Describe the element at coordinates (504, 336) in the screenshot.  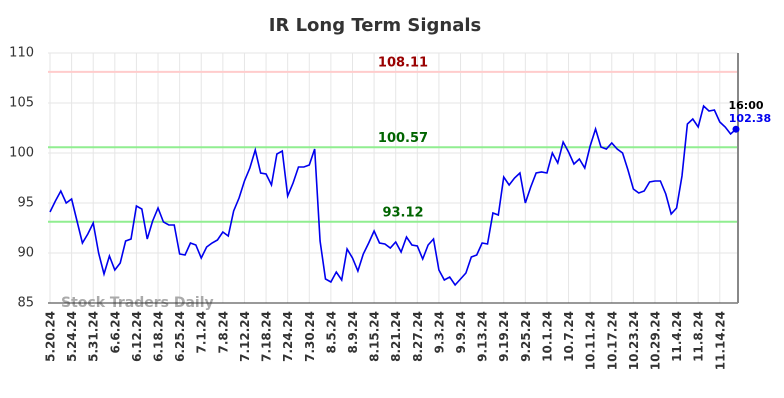
I see `x-tick-label: 9.19.24` at that location.